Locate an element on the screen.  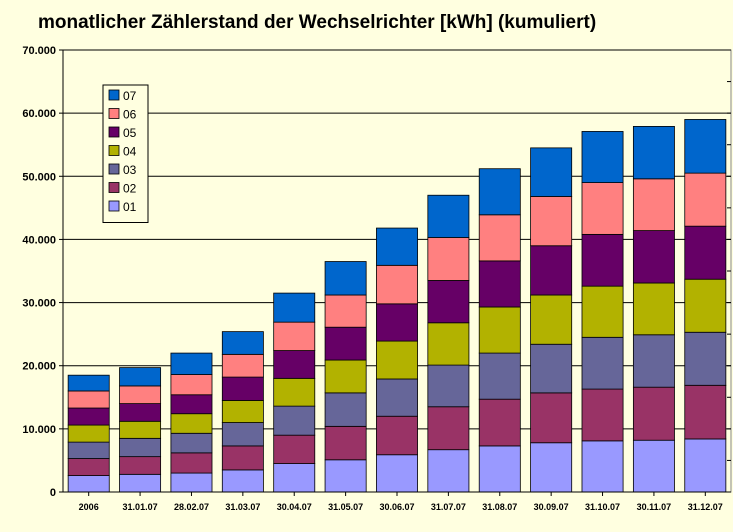
x-tick-label: 30.11.07 is located at coordinates (654, 507).